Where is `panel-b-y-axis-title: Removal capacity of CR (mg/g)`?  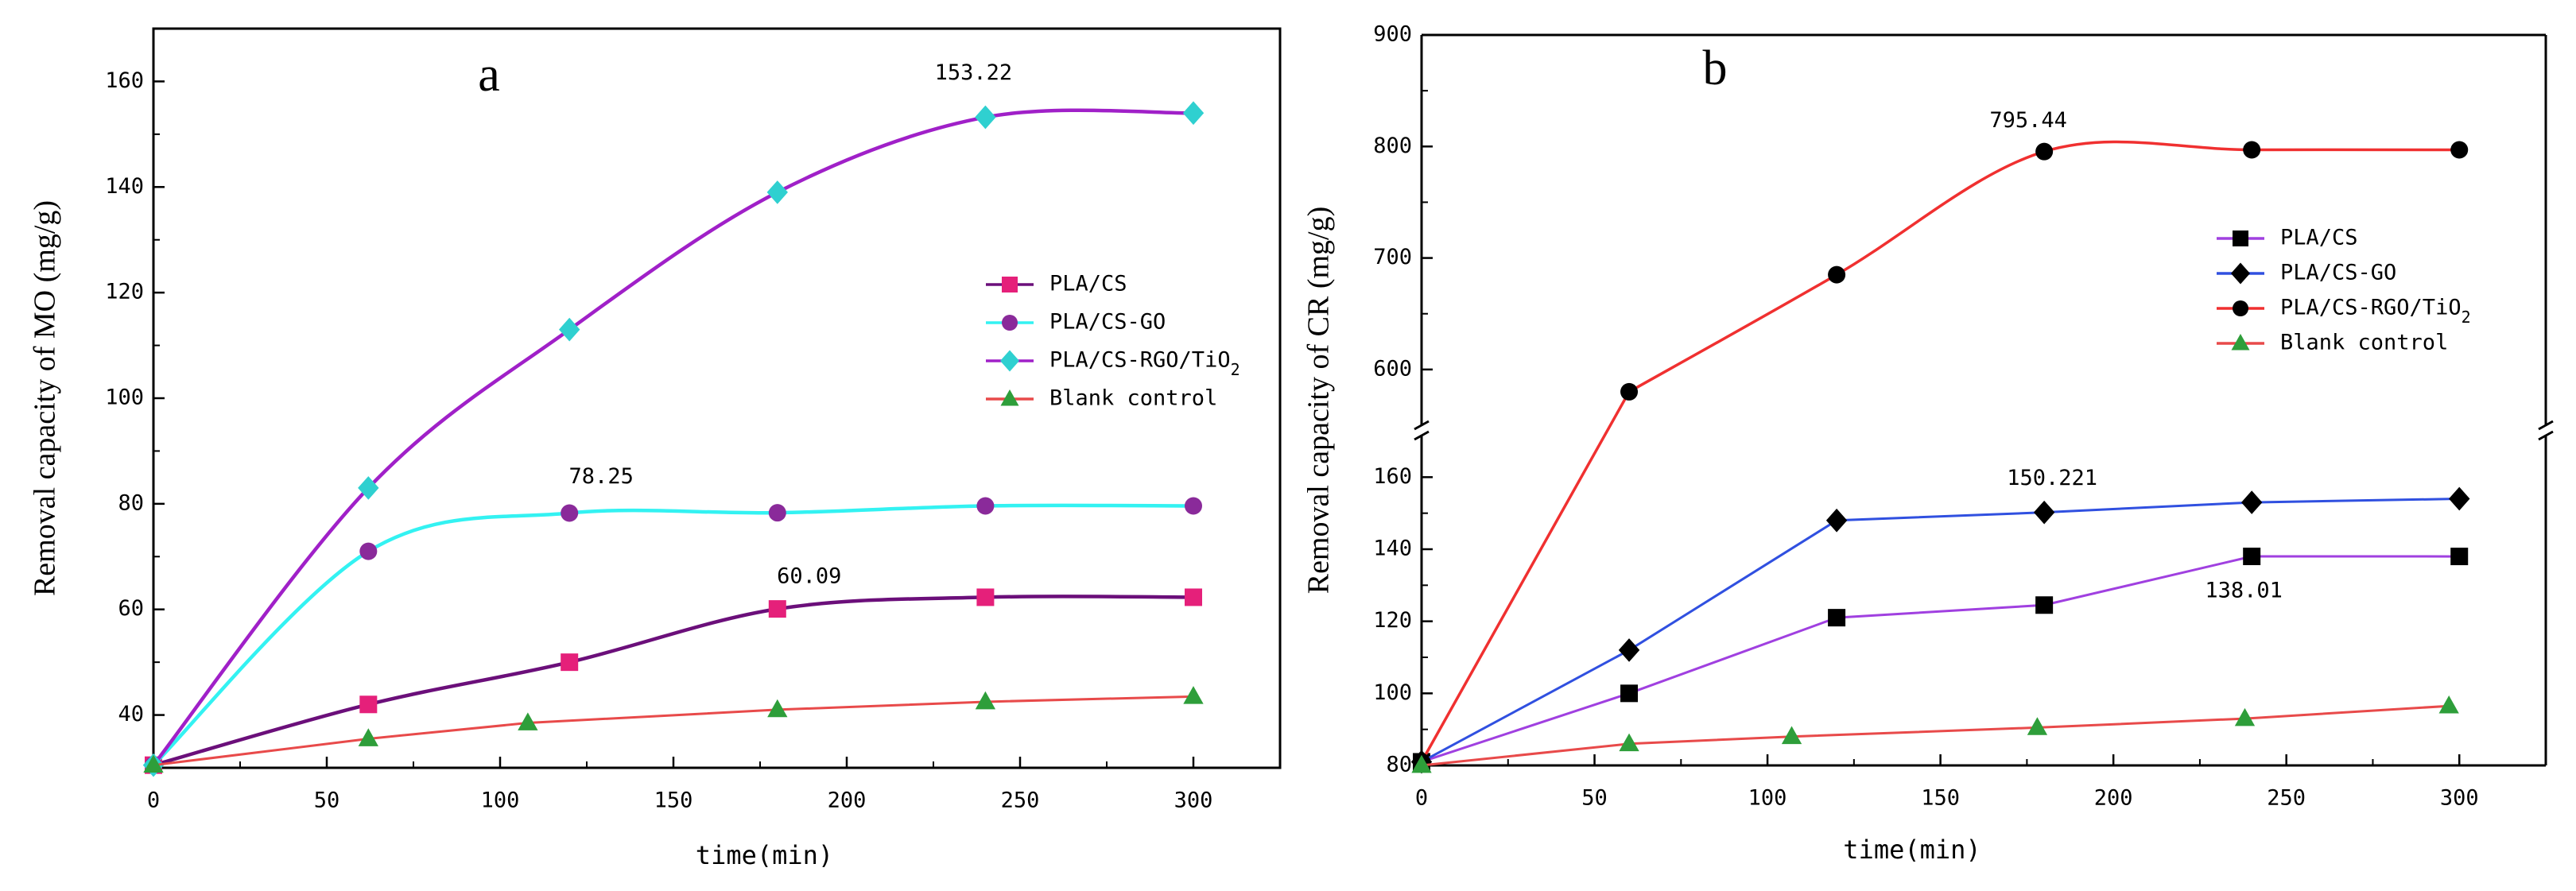
panel-b-y-axis-title: Removal capacity of CR (mg/g) is located at coordinates (1319, 401).